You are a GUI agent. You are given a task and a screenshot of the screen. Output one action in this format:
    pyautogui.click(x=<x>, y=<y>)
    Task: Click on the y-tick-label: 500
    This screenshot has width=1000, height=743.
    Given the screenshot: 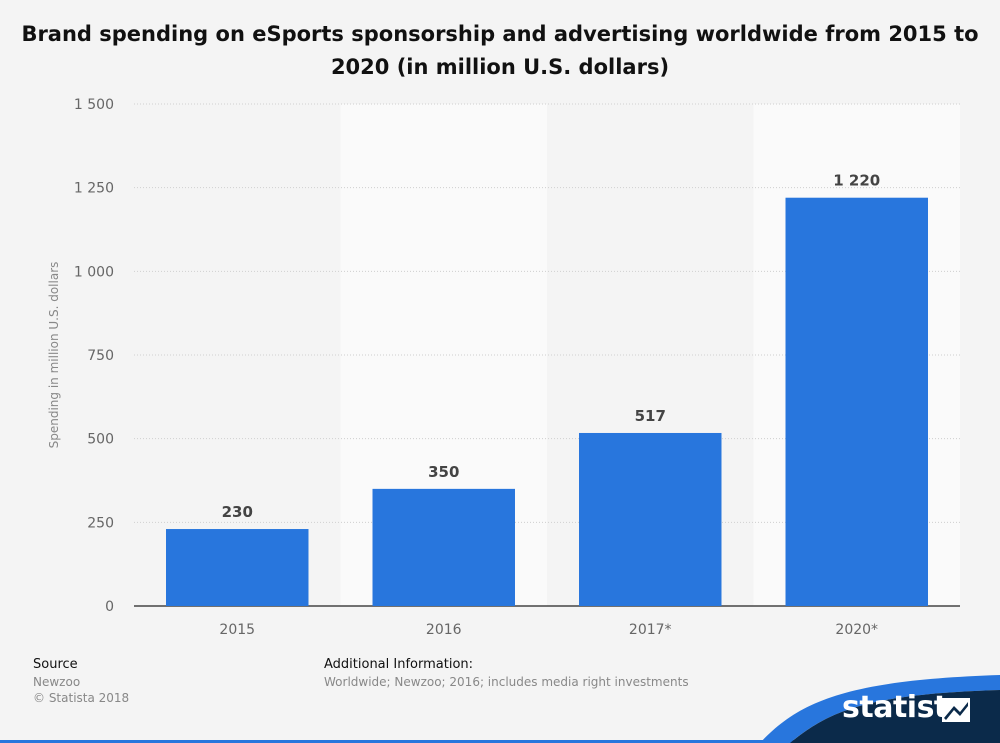 What is the action you would take?
    pyautogui.click(x=100, y=440)
    